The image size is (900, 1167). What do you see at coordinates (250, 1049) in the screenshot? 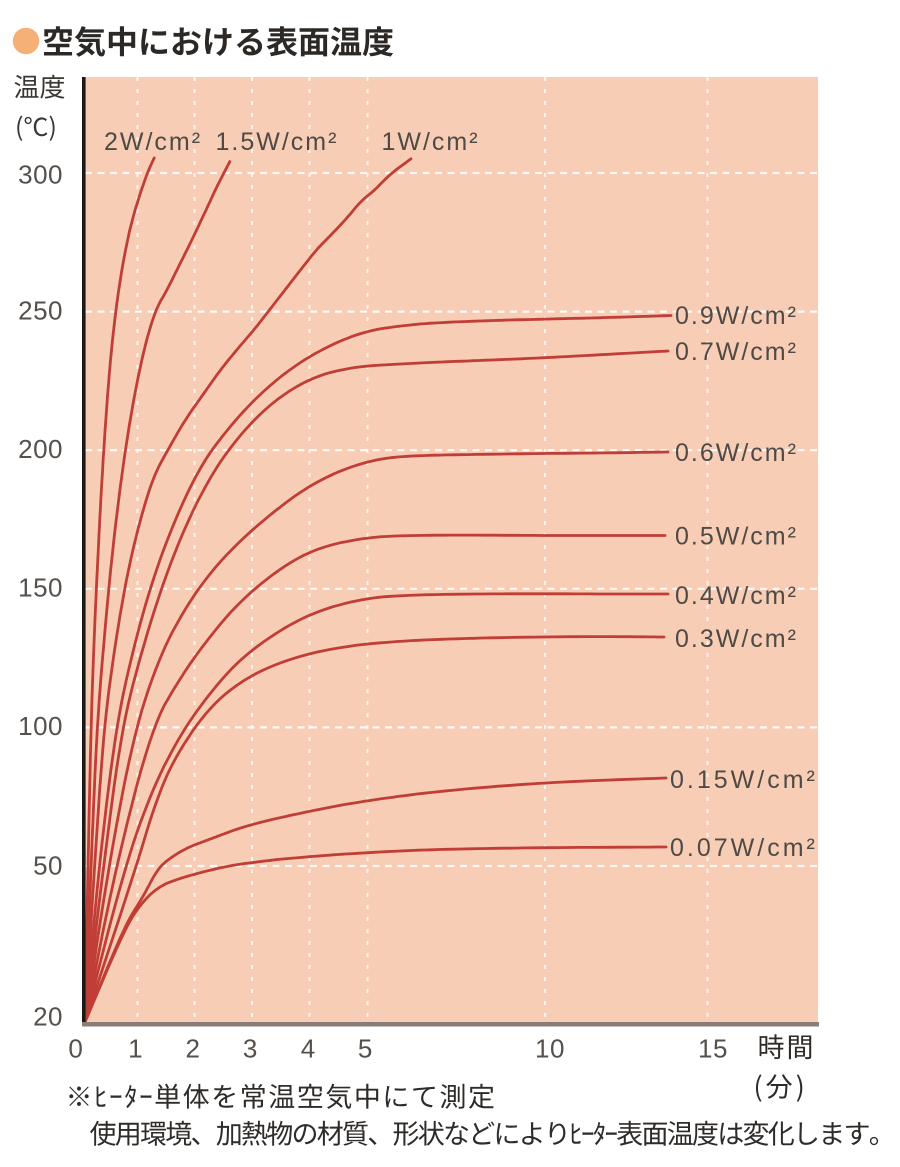
I see `svg-text: 3` at bounding box center [250, 1049].